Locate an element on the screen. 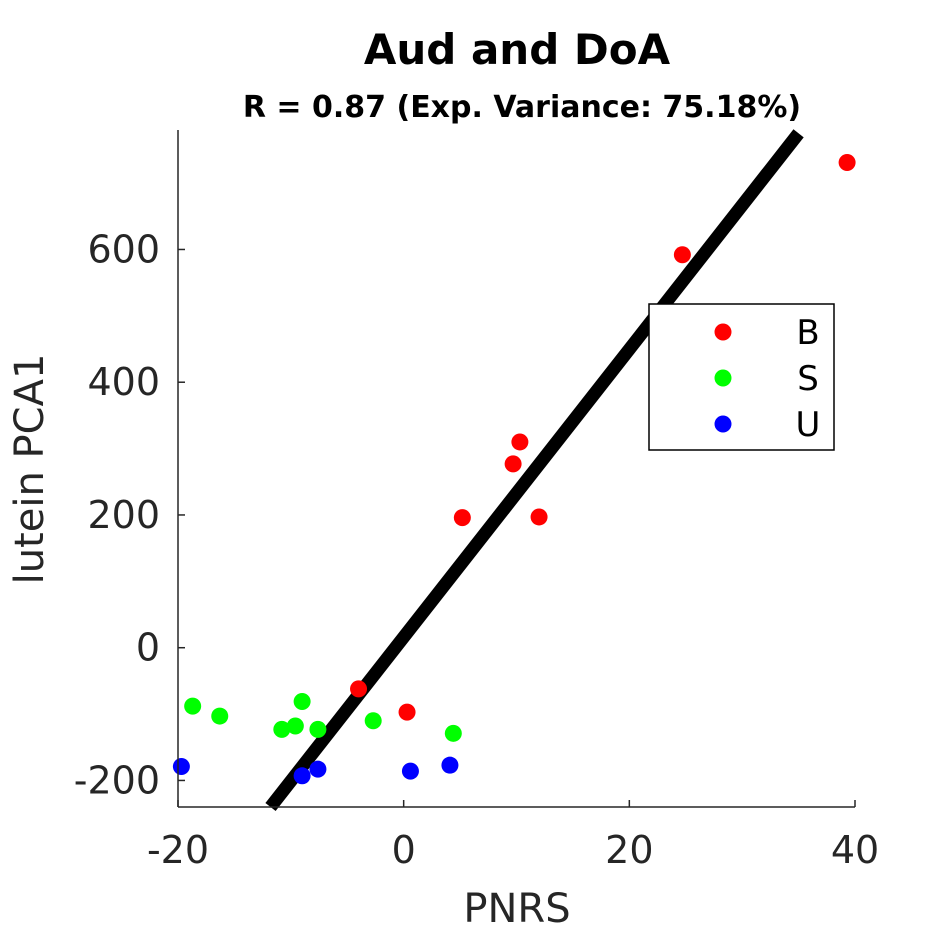 This screenshot has height=945, width=945. y-axis-label: lutein PCA1 is located at coordinates (30, 469).